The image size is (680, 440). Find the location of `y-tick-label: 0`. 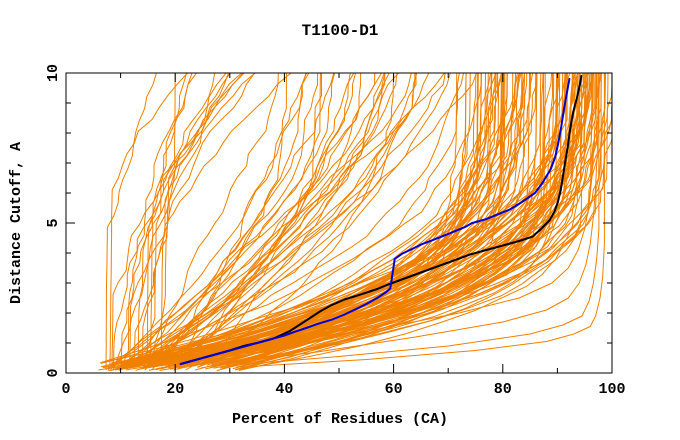

y-tick-label: 0 is located at coordinates (53, 372).